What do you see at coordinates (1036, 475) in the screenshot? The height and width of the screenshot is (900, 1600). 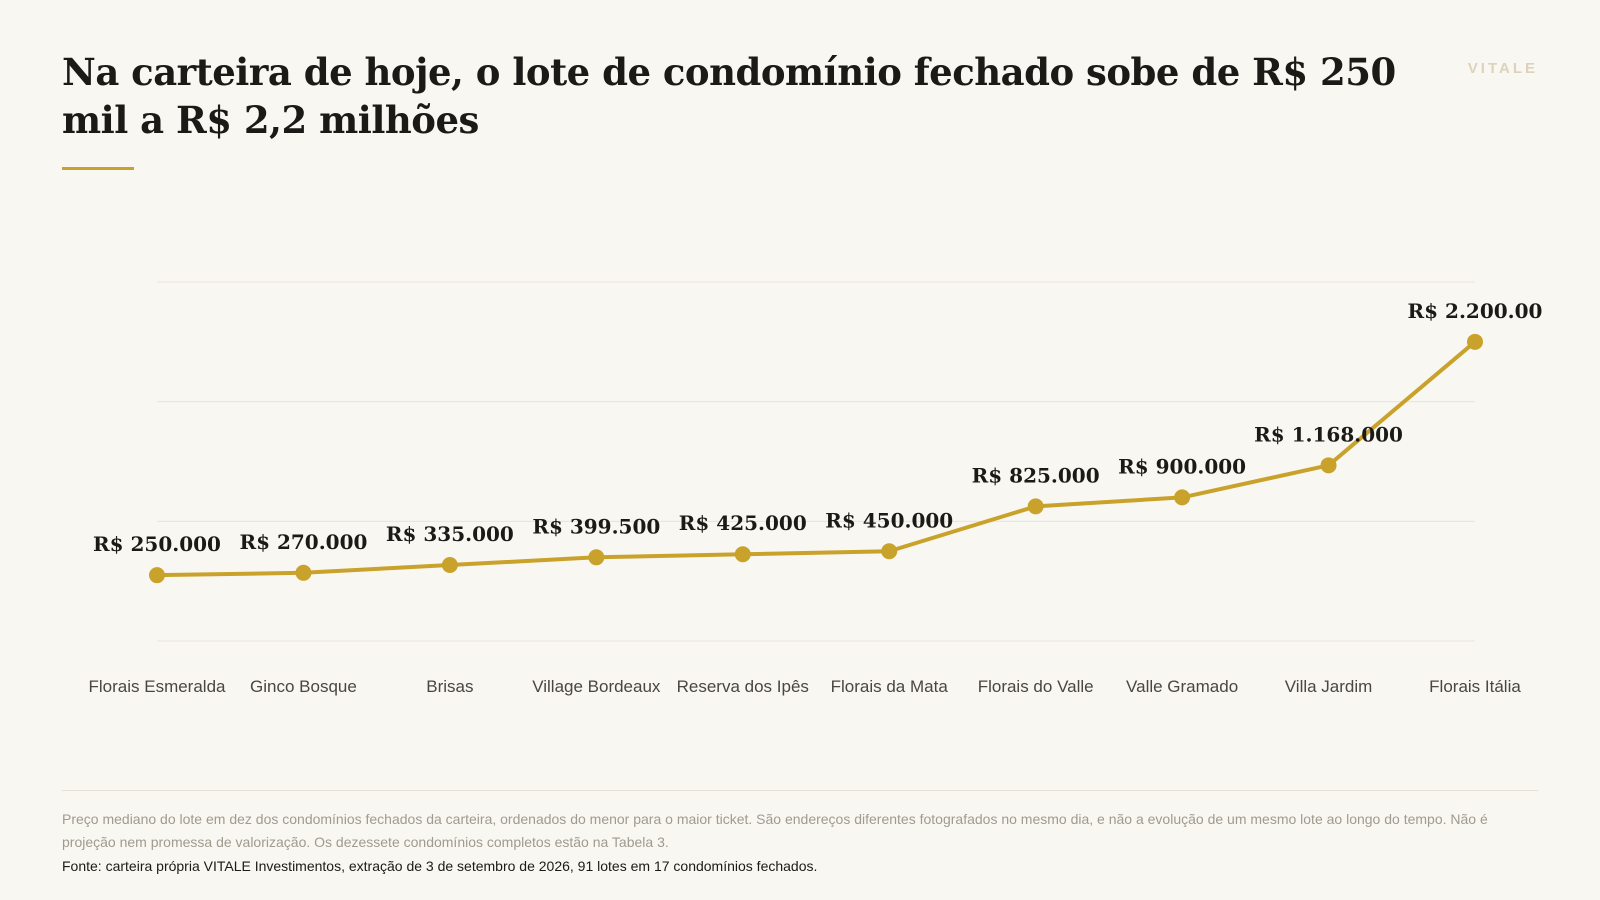 I see `data-label: R$ 825.000` at bounding box center [1036, 475].